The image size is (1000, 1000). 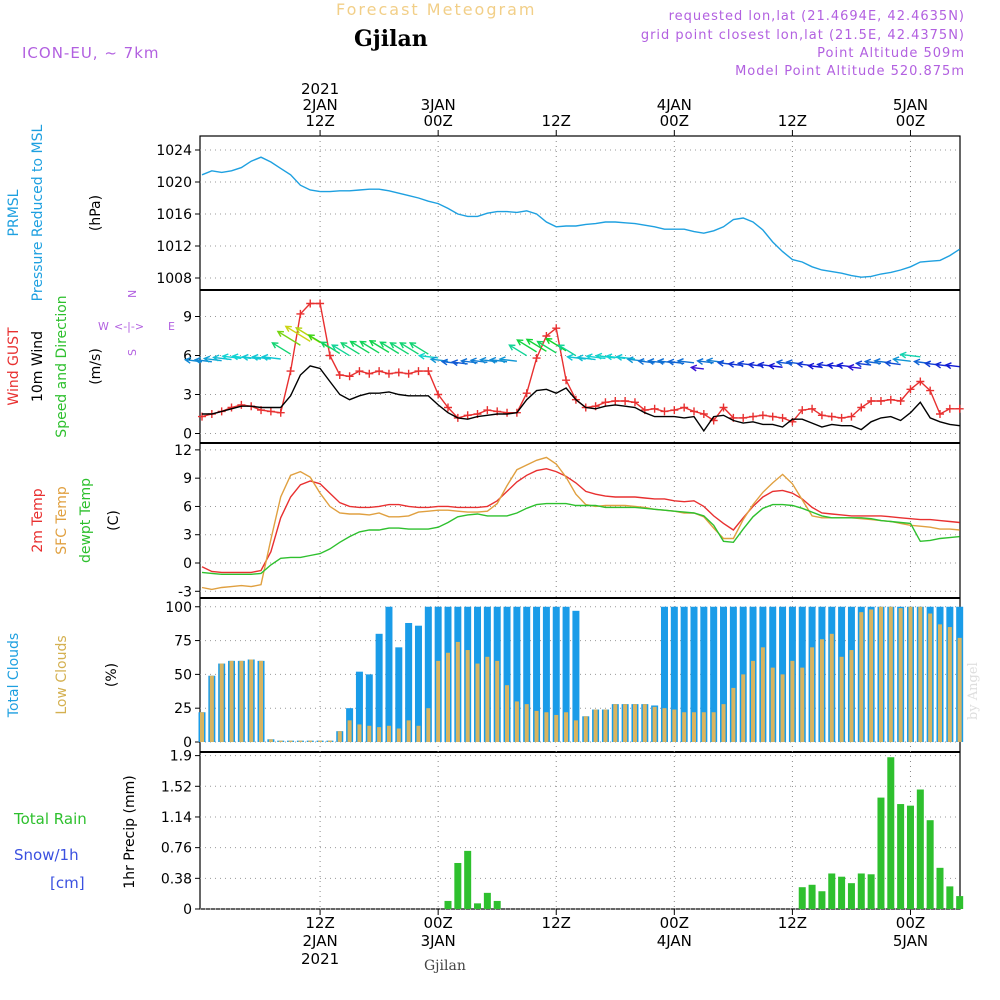 What do you see at coordinates (187, 910) in the screenshot?
I see `y-tick-label: 0` at bounding box center [187, 910].